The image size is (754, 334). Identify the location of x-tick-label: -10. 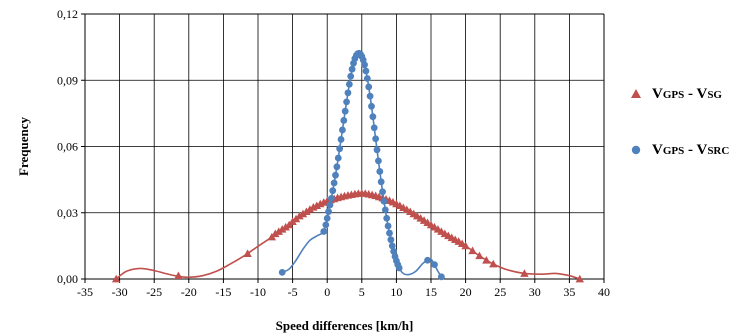
(258, 292).